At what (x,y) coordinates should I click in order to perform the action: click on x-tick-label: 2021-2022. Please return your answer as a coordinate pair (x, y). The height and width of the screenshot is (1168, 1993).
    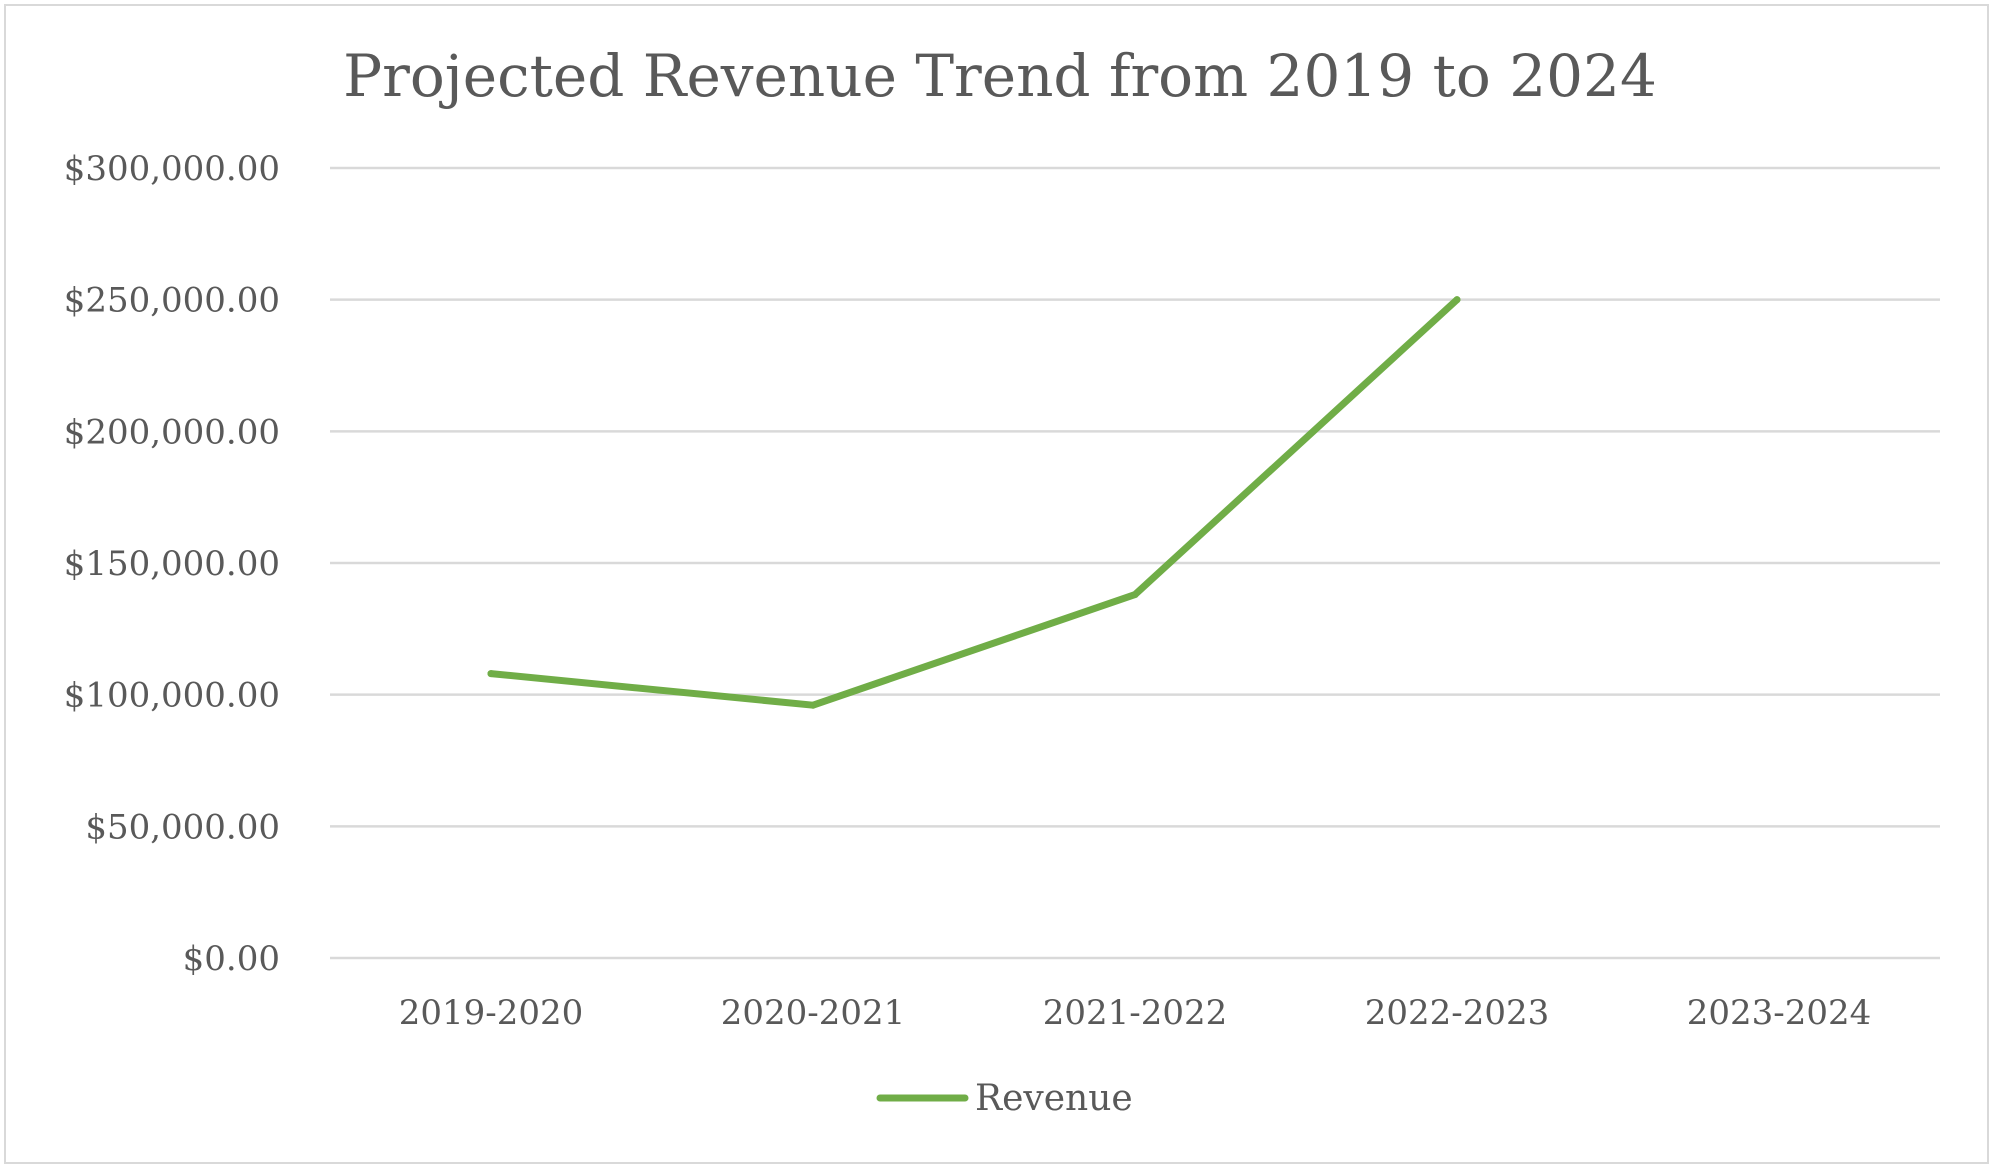
    Looking at the image, I should click on (1135, 1013).